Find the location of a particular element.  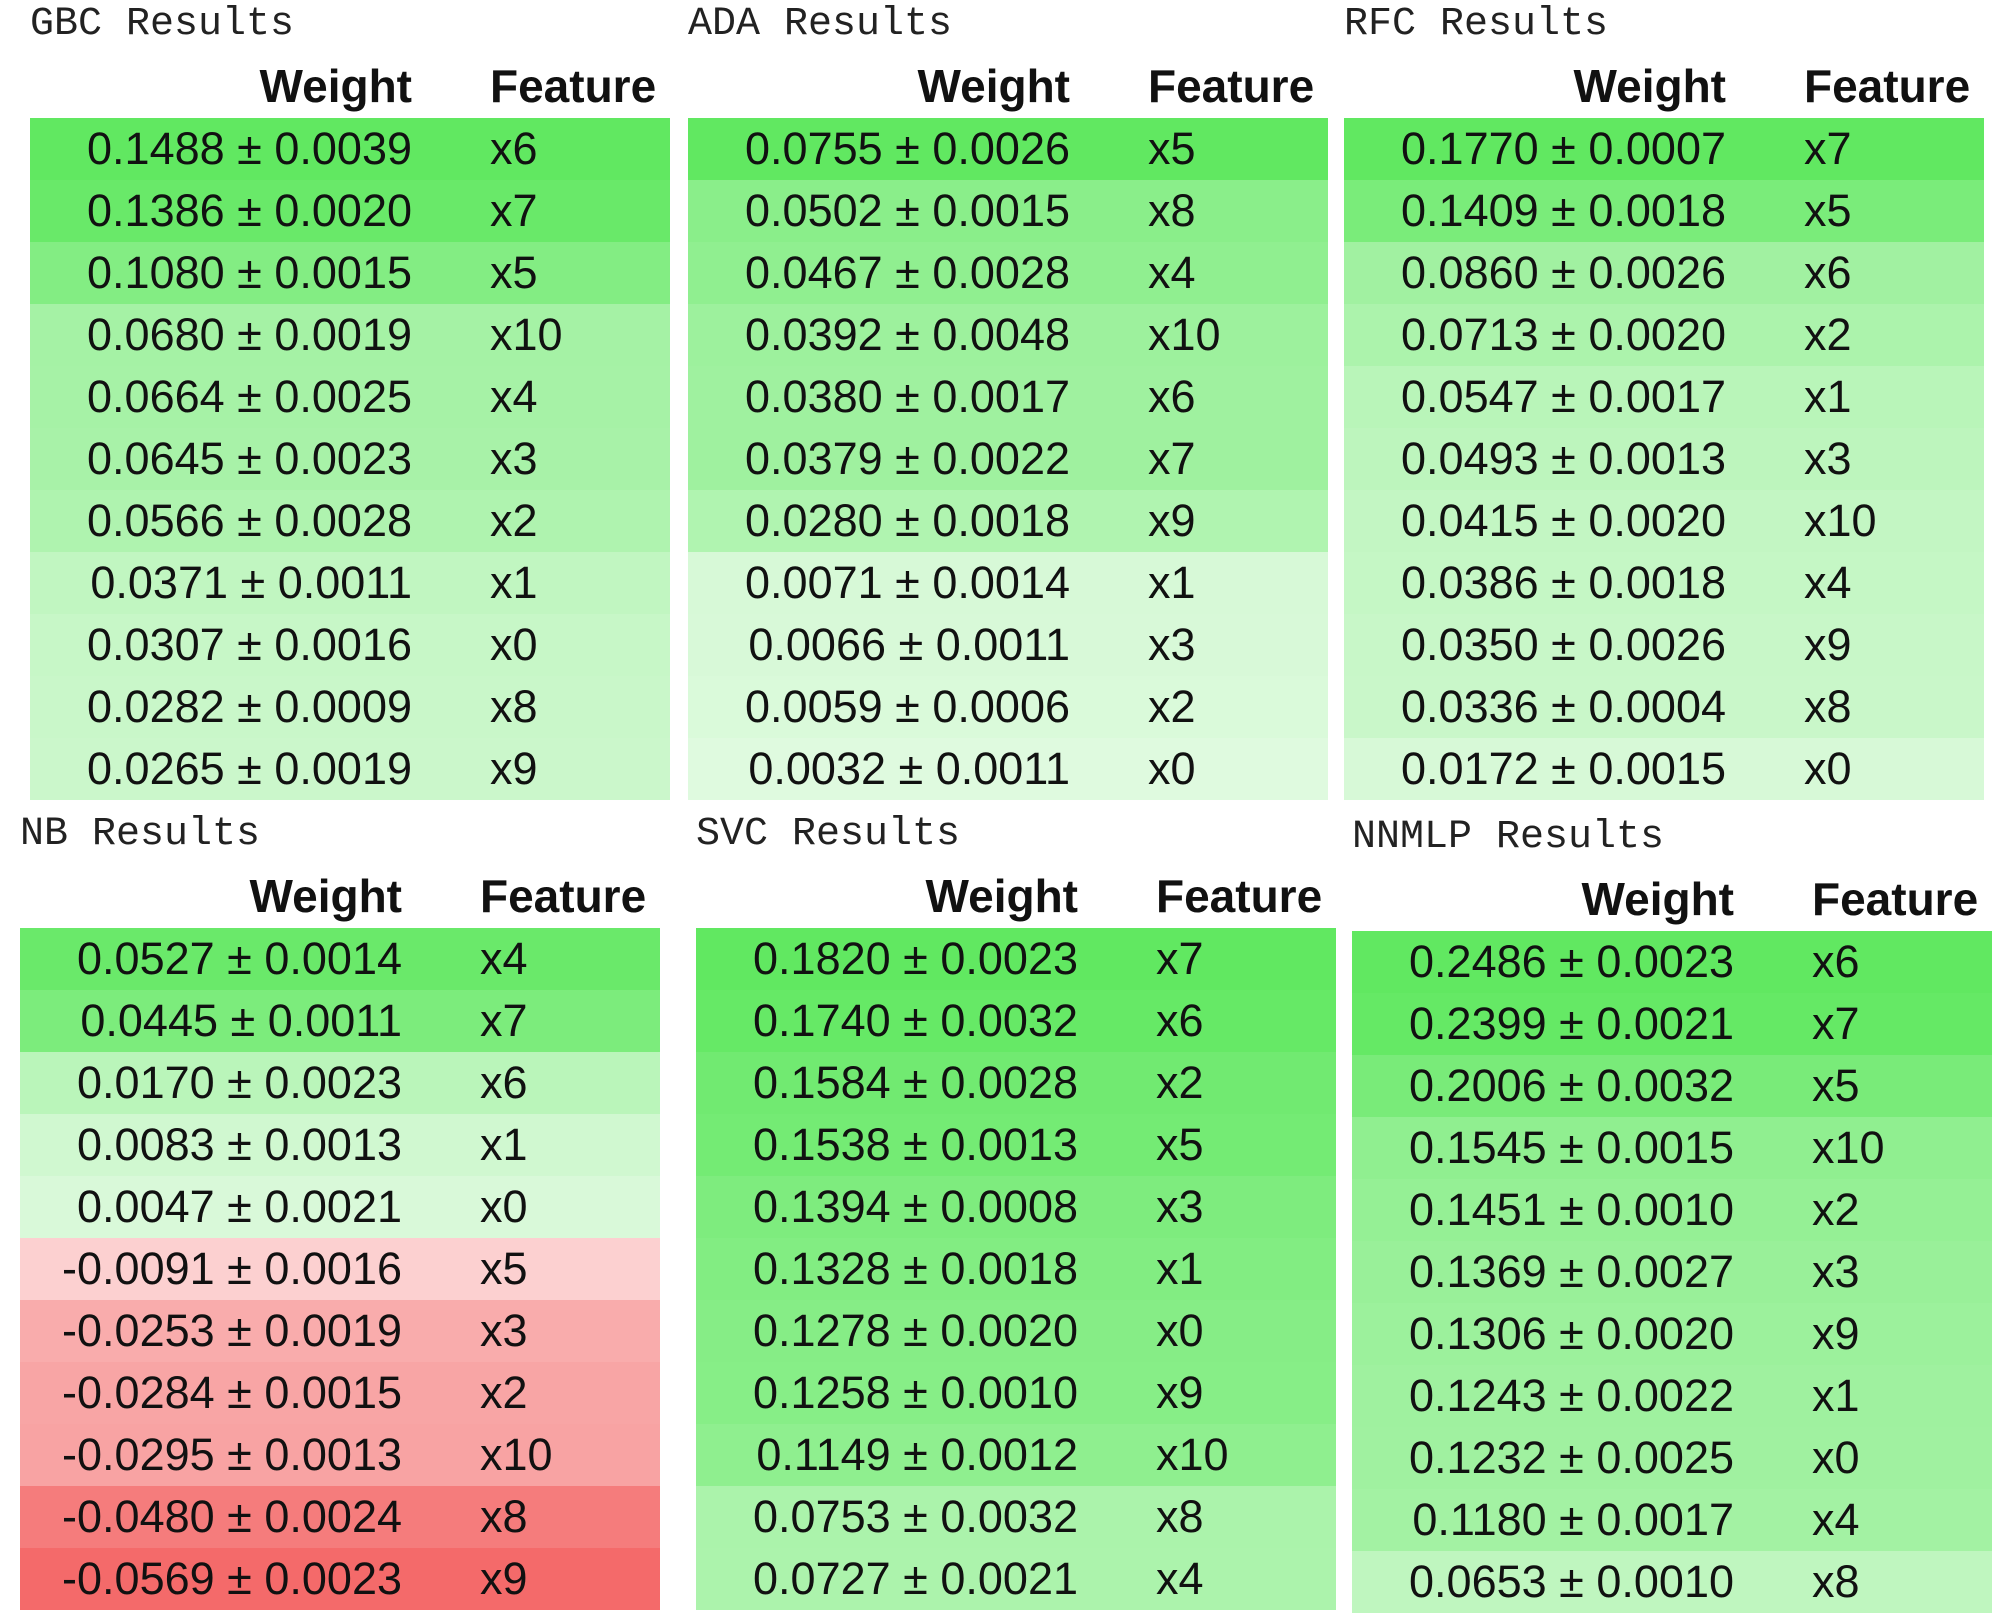

weight-cell: 0.2486 ± 0.0023 is located at coordinates (1571, 961).